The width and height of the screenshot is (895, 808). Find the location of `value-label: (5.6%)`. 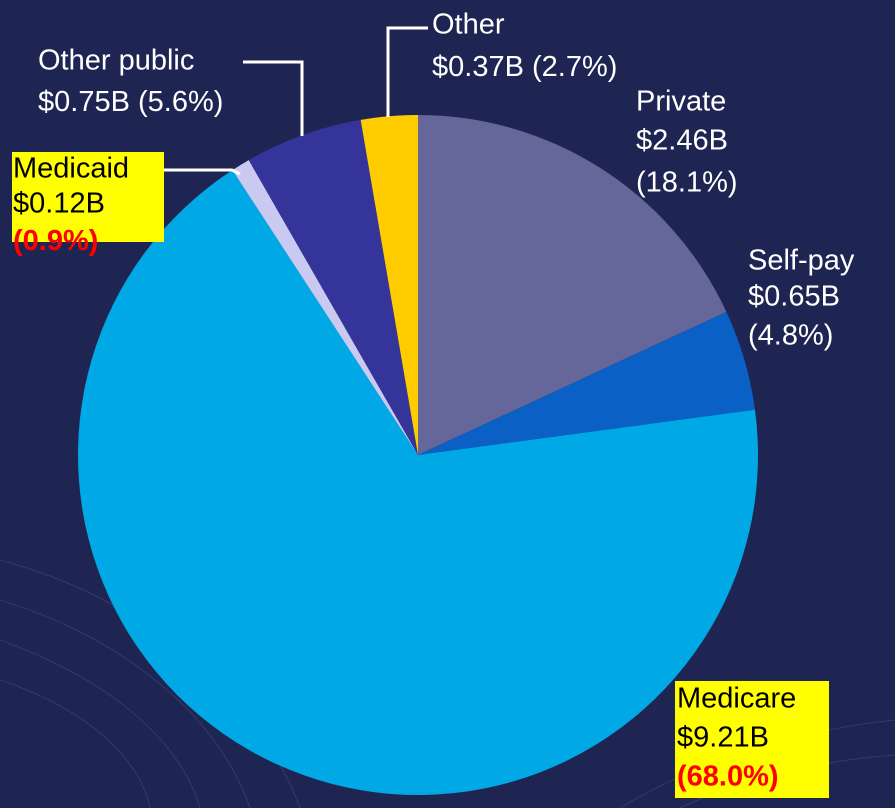

value-label: (5.6%) is located at coordinates (180, 102).